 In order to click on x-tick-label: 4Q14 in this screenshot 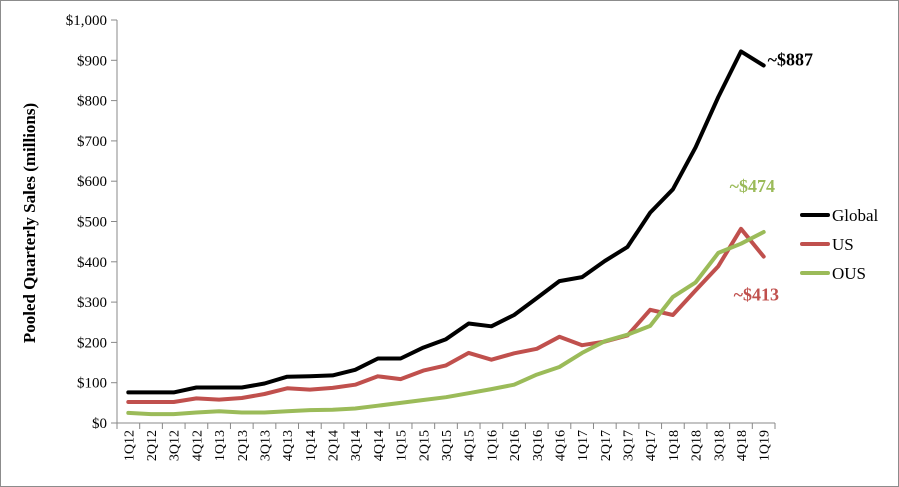, I will do `click(379, 445)`.